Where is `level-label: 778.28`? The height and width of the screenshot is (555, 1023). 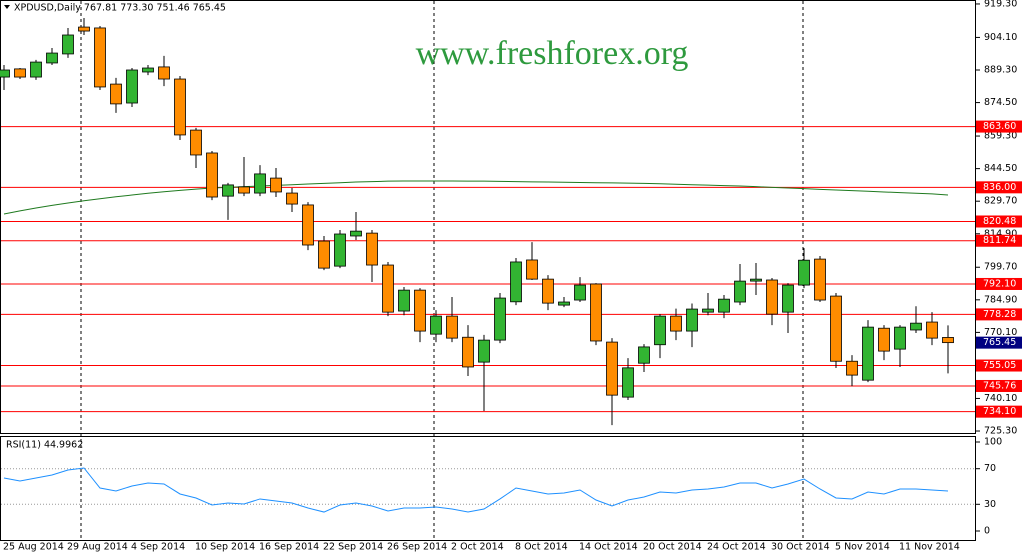
level-label: 778.28 is located at coordinates (999, 314).